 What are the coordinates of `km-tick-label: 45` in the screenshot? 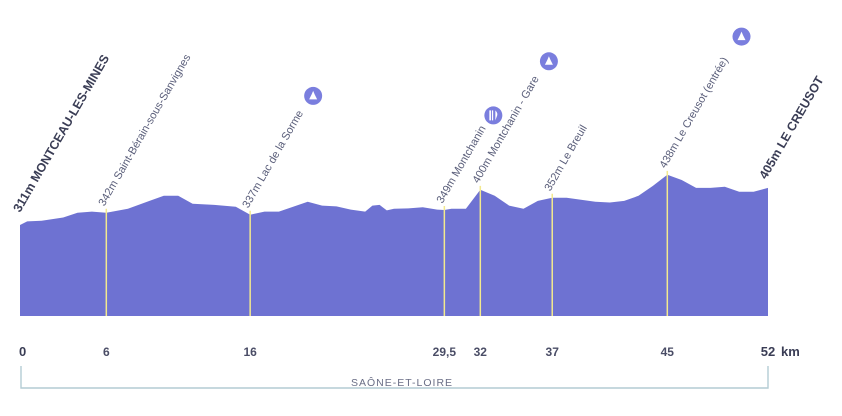 It's located at (668, 352).